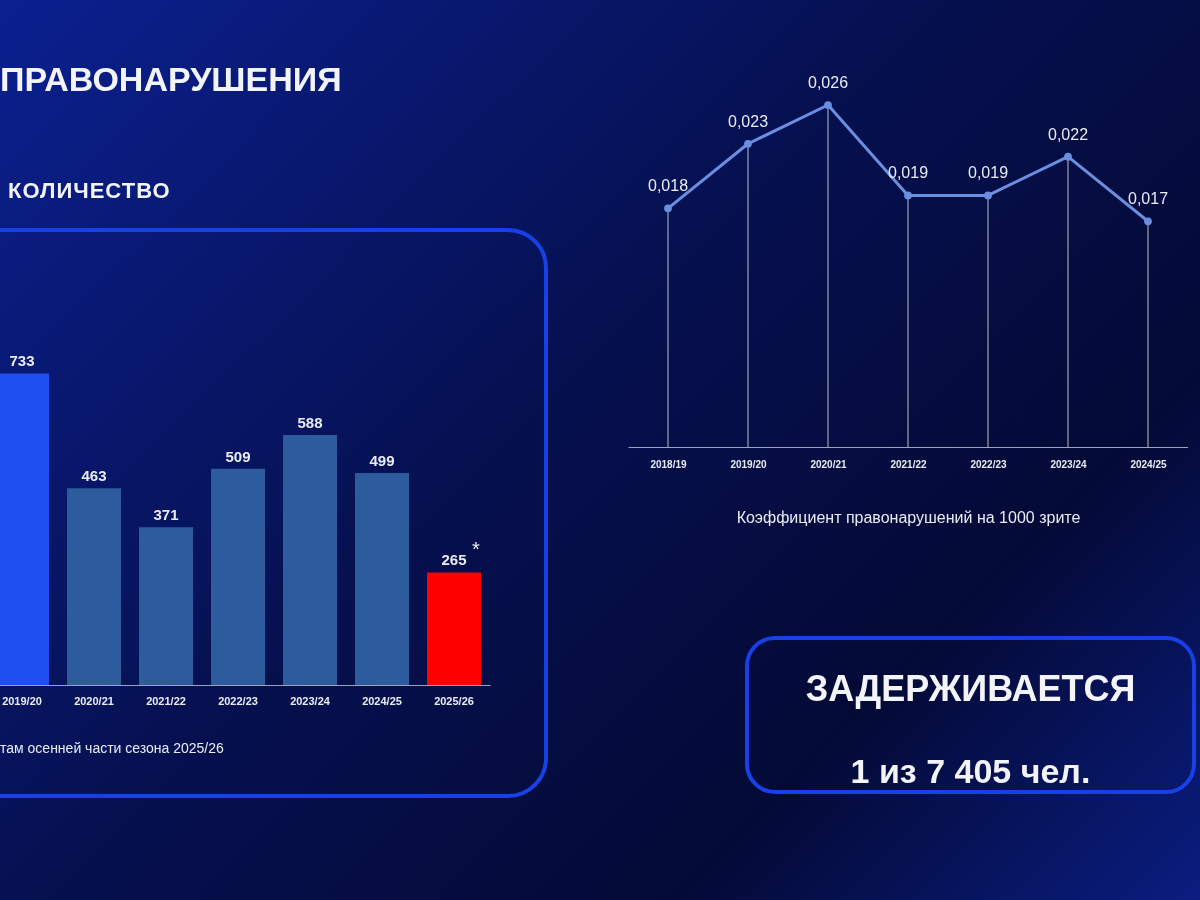  What do you see at coordinates (970, 771) in the screenshot?
I see `text: 1 из 7 405 чел.` at bounding box center [970, 771].